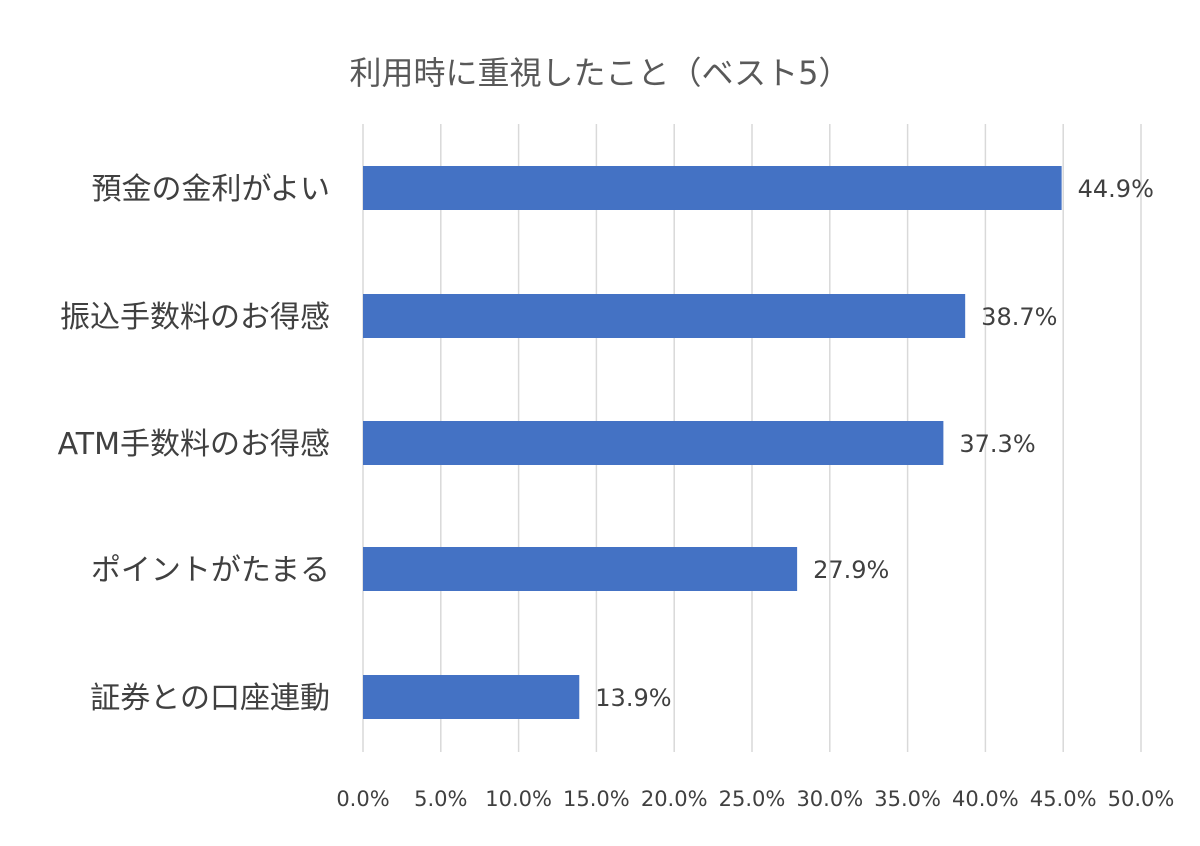 The height and width of the screenshot is (846, 1200). Describe the element at coordinates (752, 799) in the screenshot. I see `x-tick-label: 25.0%` at that location.